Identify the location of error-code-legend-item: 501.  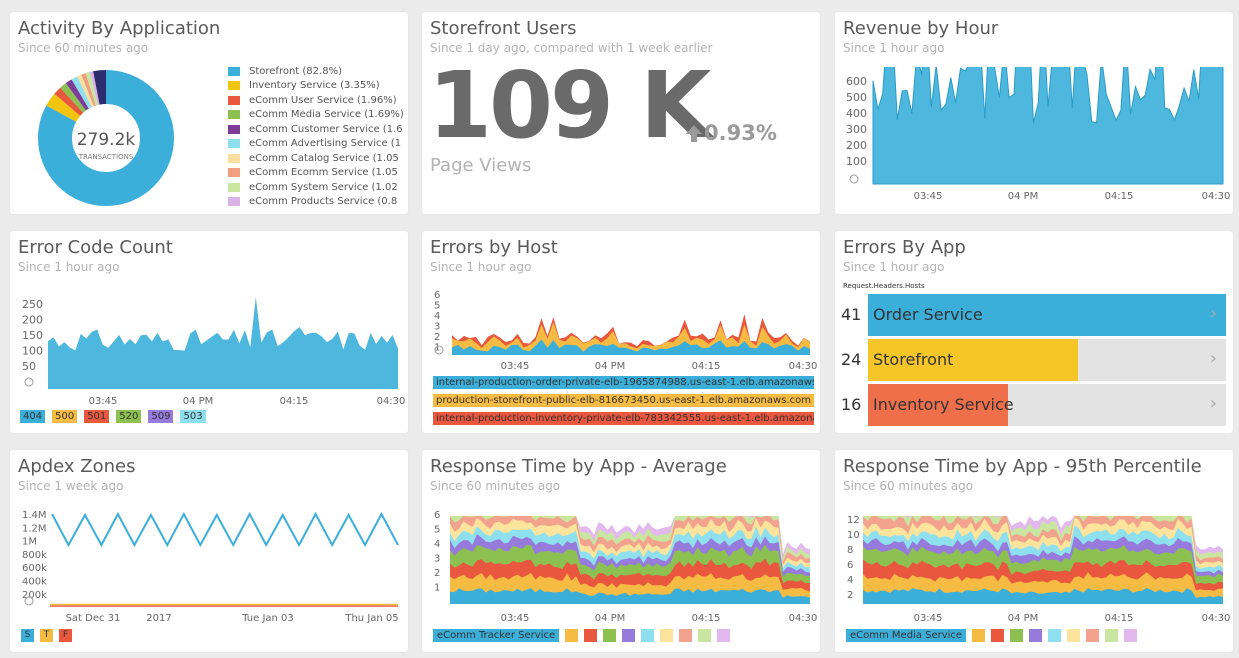
(97, 416).